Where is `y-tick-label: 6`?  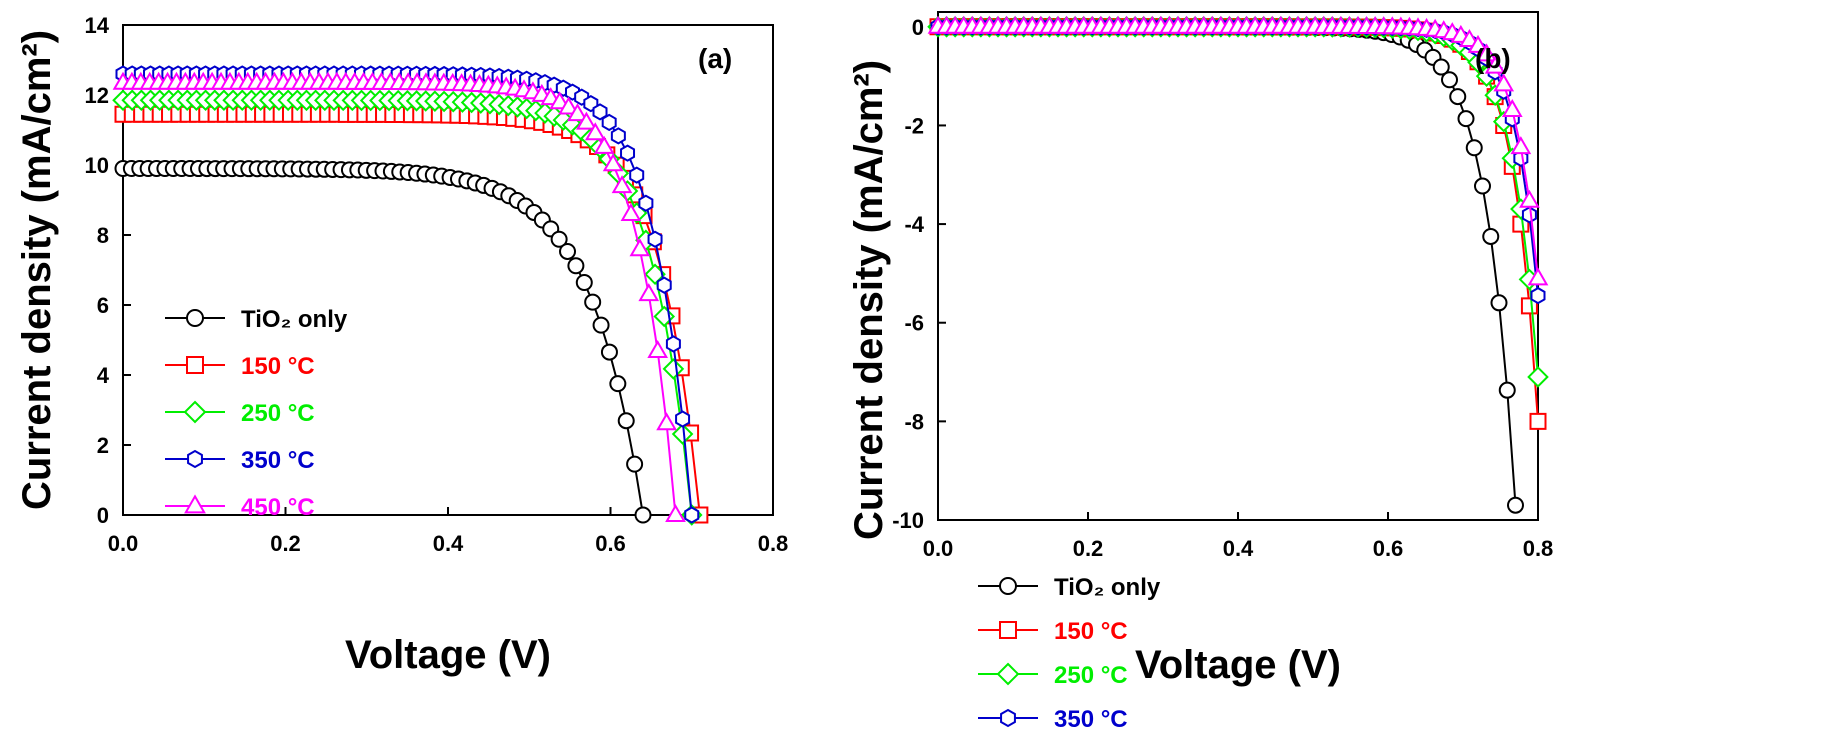
y-tick-label: 6 is located at coordinates (103, 305).